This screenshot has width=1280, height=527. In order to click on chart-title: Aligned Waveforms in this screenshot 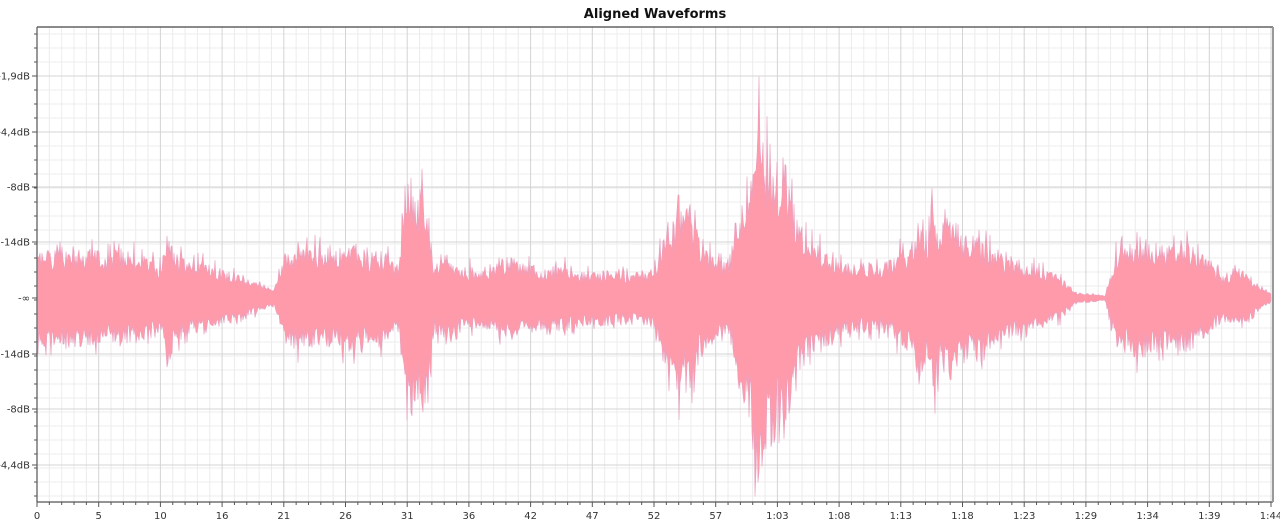, I will do `click(655, 14)`.